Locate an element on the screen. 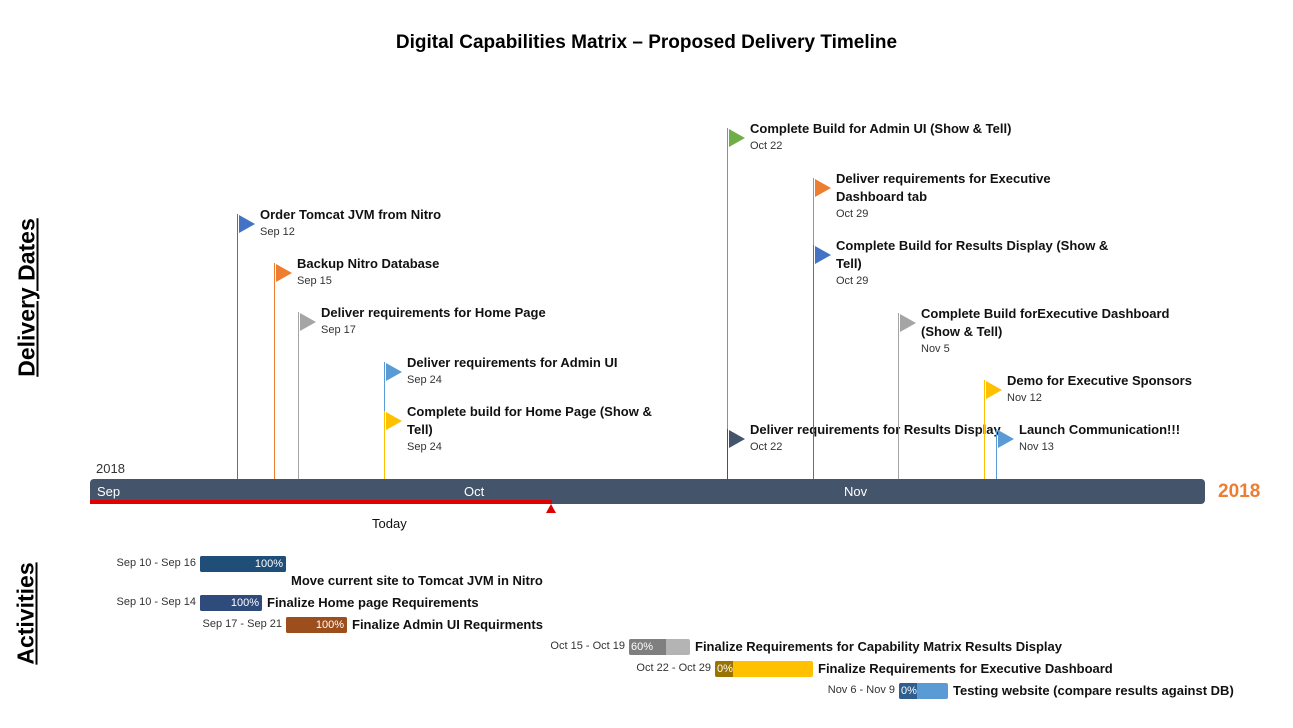  activity-dates: Sep 10 - Sep 16 is located at coordinates (156, 563).